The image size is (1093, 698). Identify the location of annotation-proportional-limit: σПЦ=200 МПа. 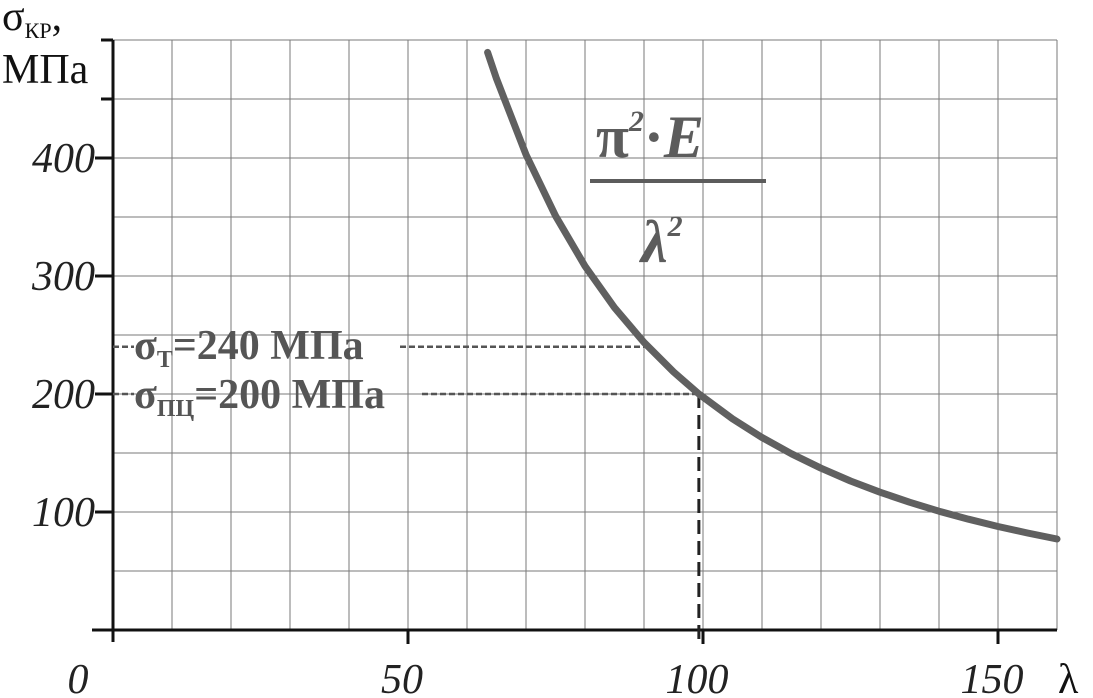
(259, 397).